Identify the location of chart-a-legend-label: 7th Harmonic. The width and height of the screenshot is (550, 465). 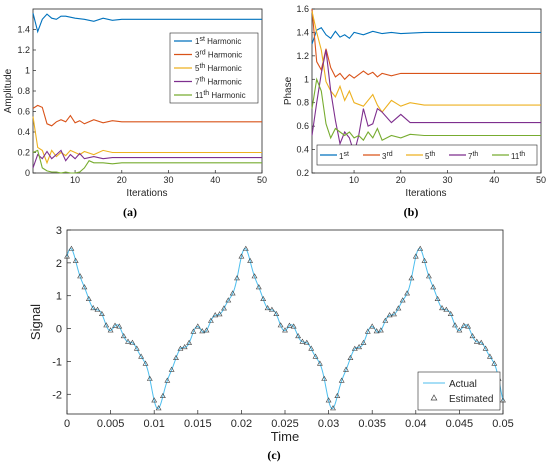
(218, 82).